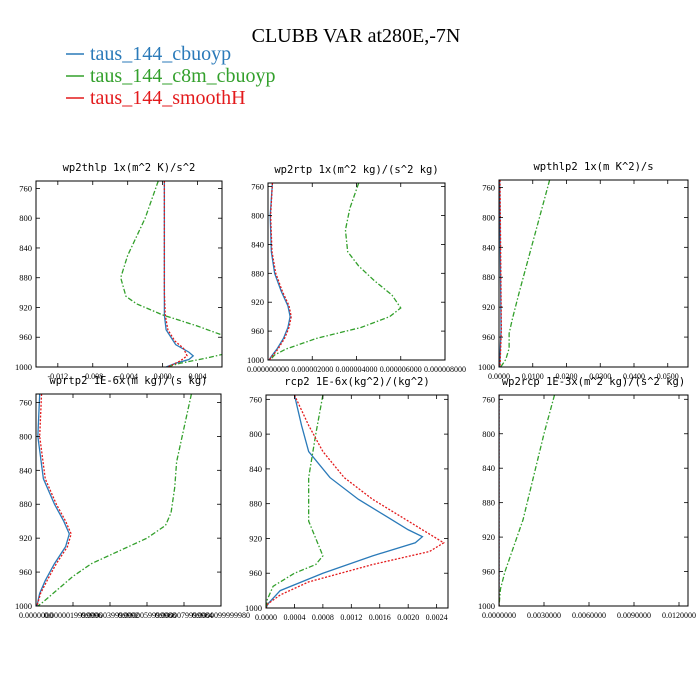 The image size is (700, 700). I want to click on x-tick-label: 0.0000039999992, so click(110, 615).